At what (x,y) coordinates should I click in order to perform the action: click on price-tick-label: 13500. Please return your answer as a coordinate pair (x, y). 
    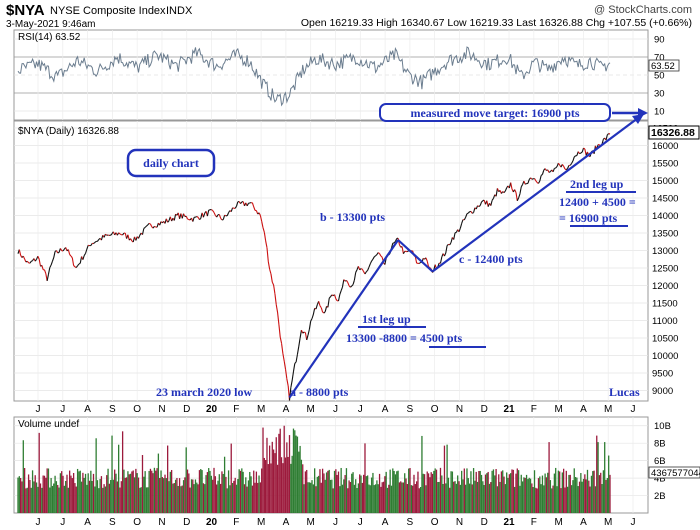
    Looking at the image, I should click on (665, 234).